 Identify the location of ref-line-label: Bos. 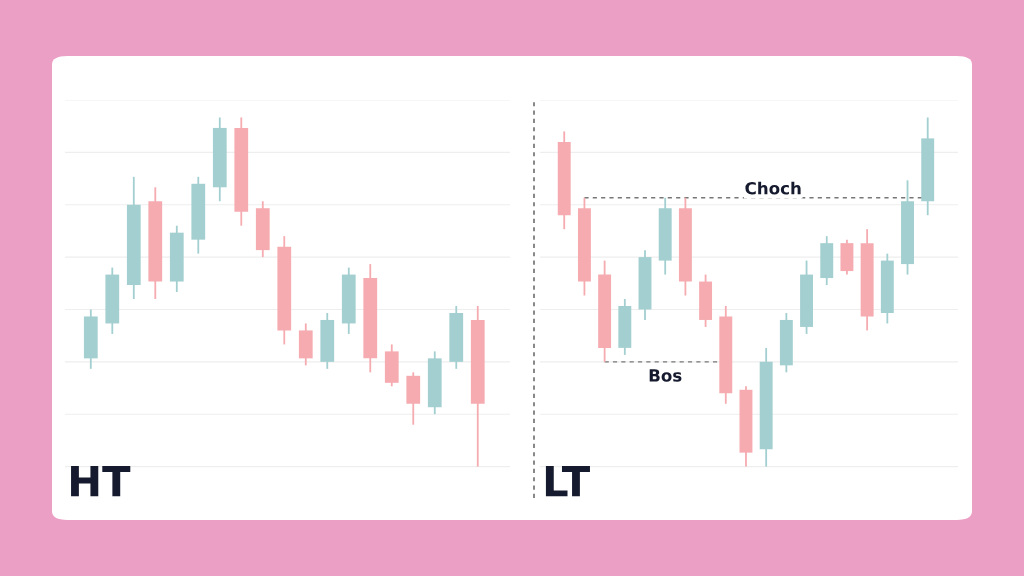
(665, 375).